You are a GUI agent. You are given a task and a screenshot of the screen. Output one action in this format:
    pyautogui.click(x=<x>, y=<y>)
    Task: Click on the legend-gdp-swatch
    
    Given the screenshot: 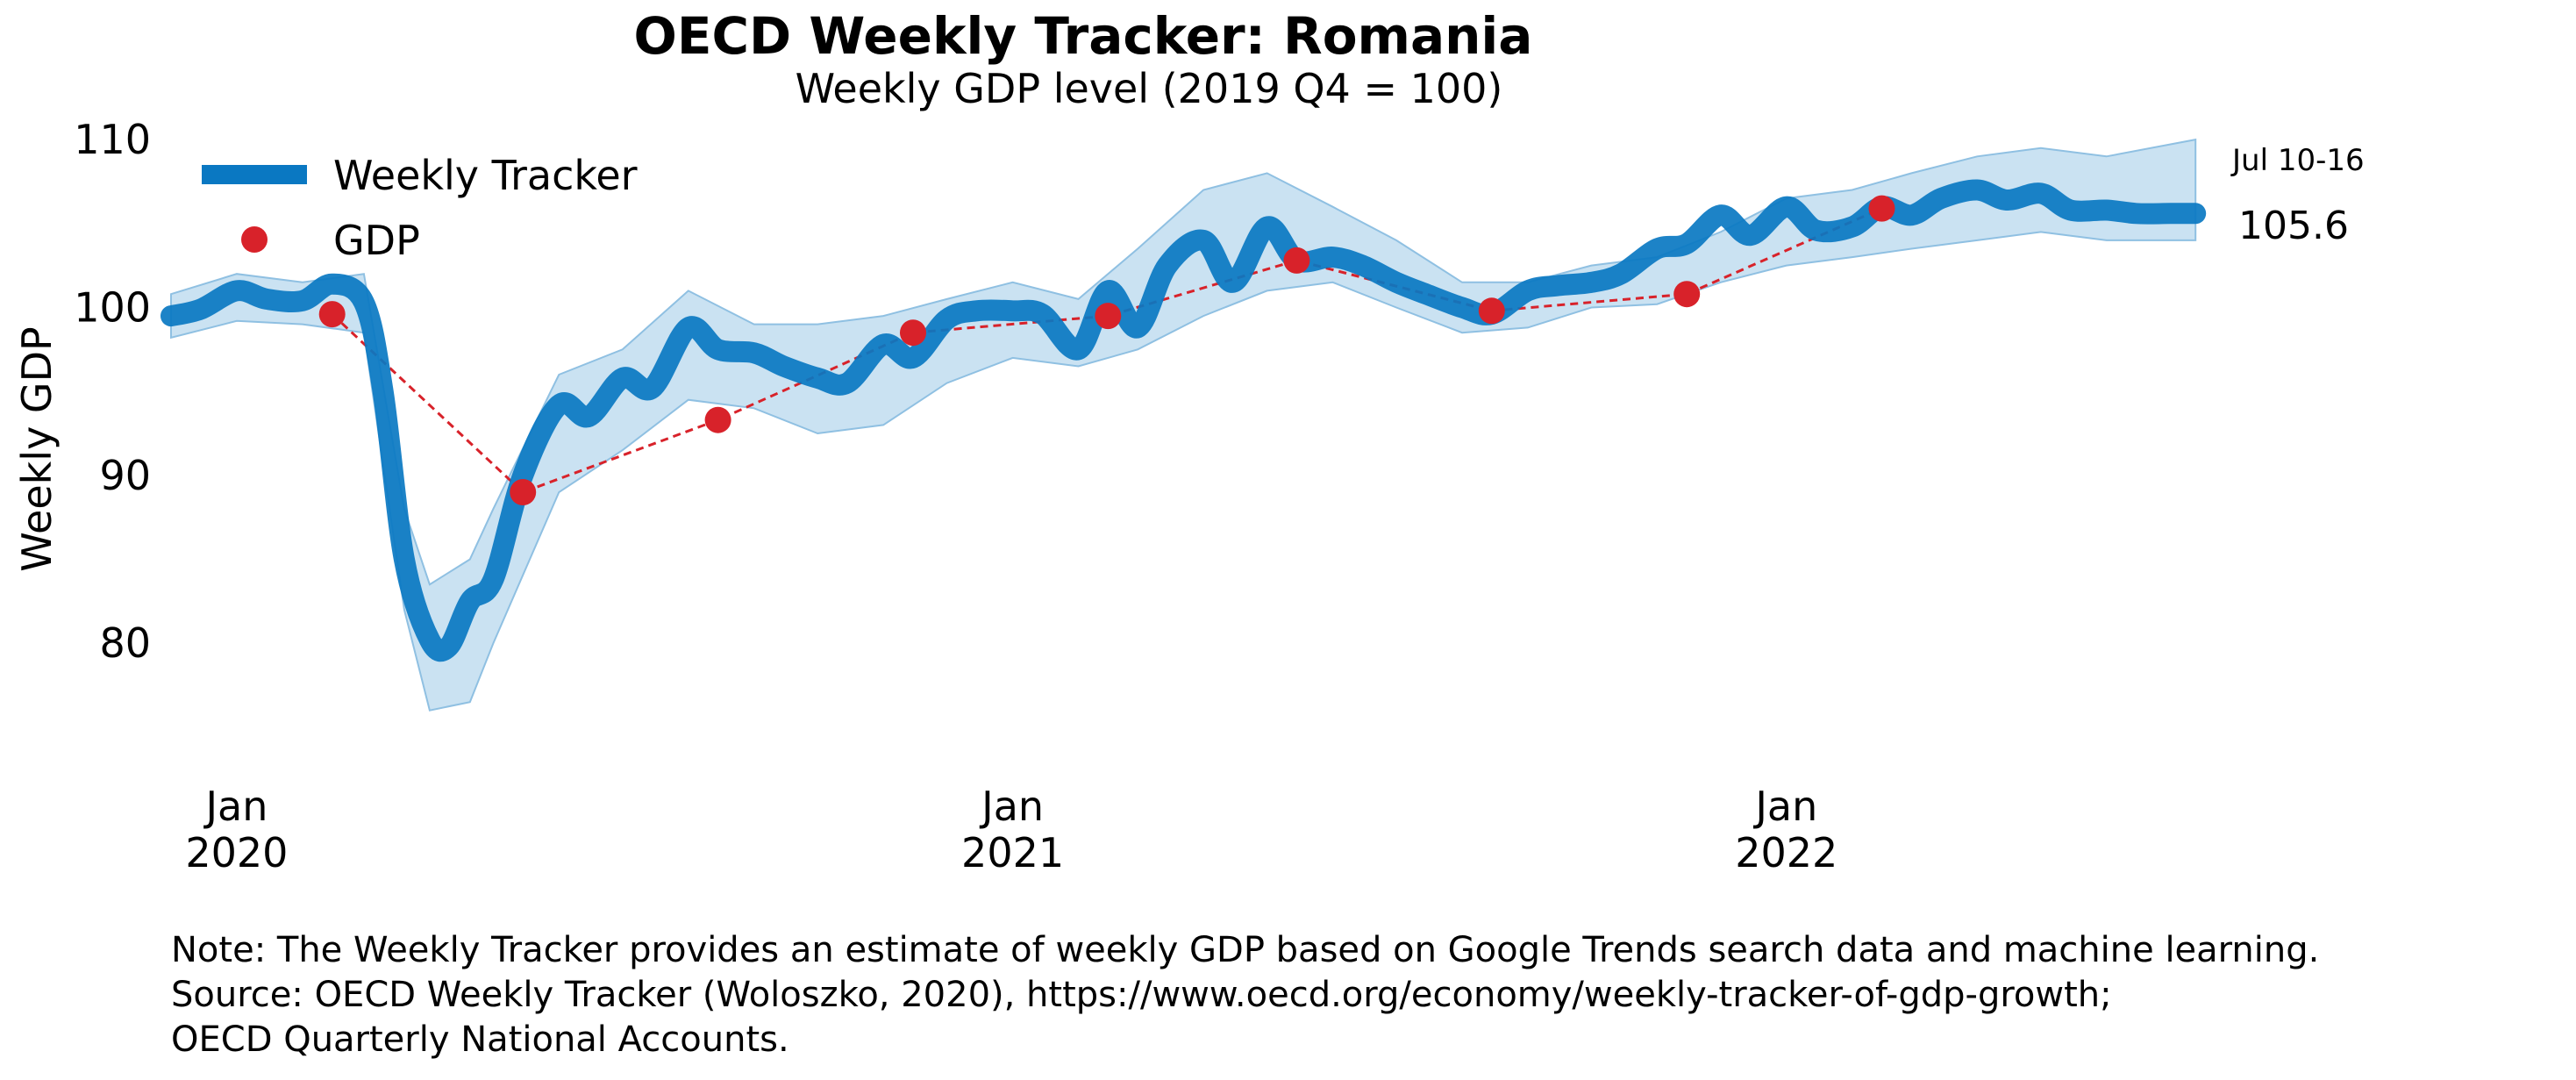 What is the action you would take?
    pyautogui.click(x=254, y=239)
    